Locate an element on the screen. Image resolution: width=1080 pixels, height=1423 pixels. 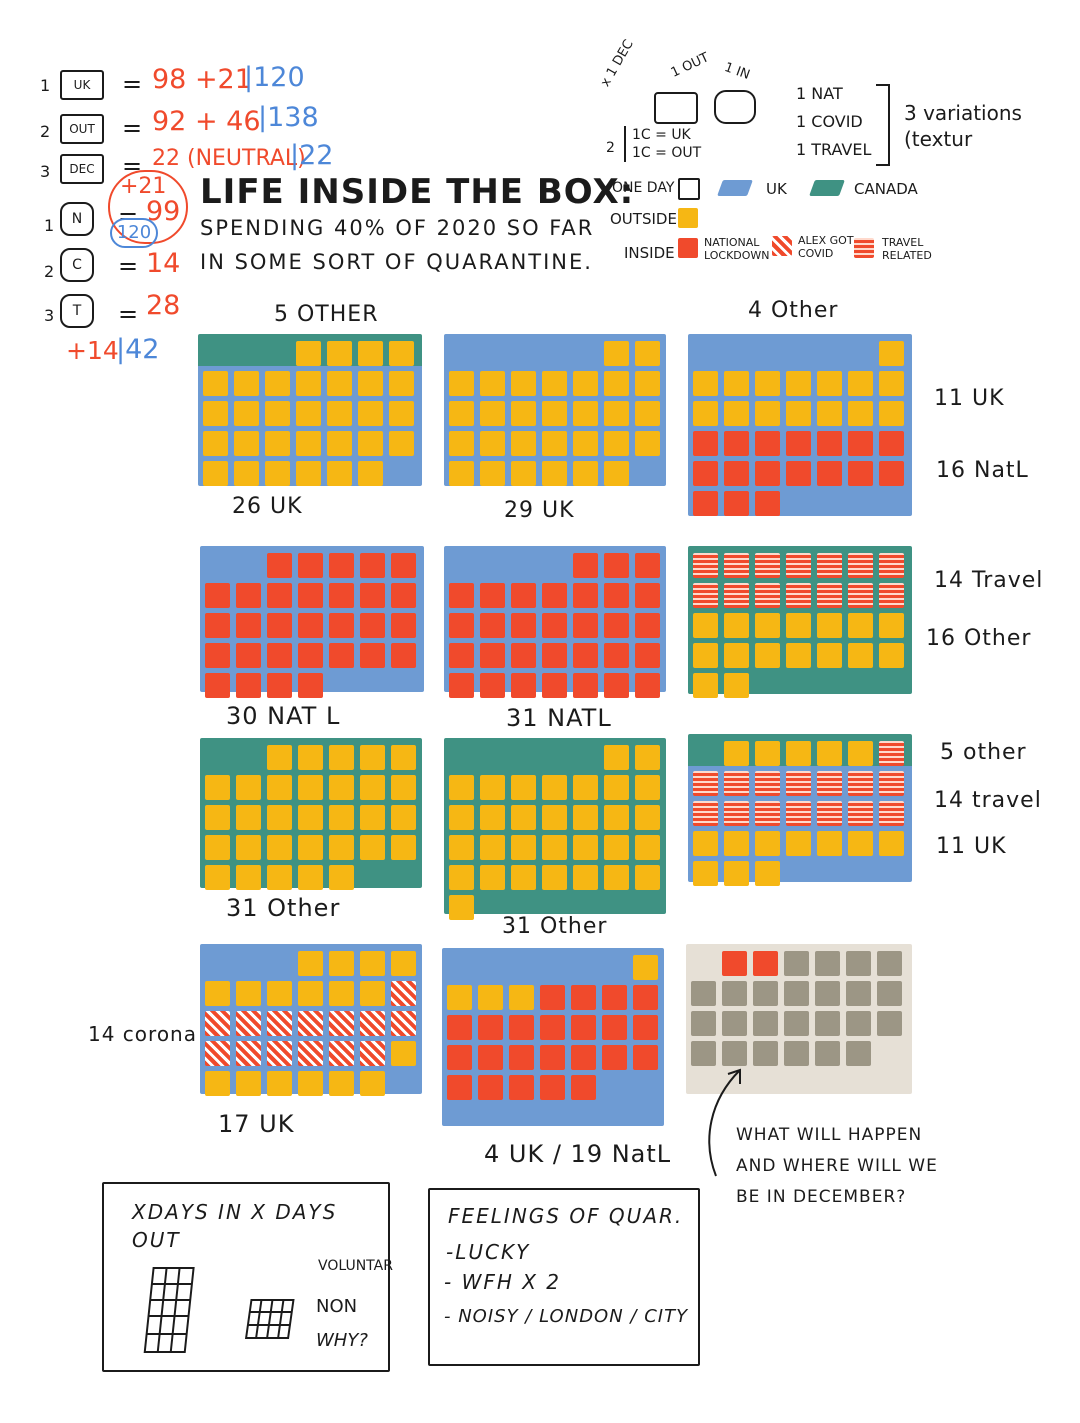
legend-one-day-label: ONE DAY is located at coordinates (643, 188).